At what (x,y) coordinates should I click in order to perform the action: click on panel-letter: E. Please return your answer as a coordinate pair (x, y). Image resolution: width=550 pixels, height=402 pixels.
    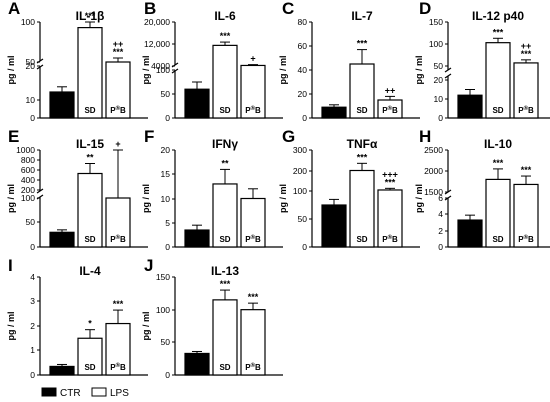
    Looking at the image, I should click on (13, 136).